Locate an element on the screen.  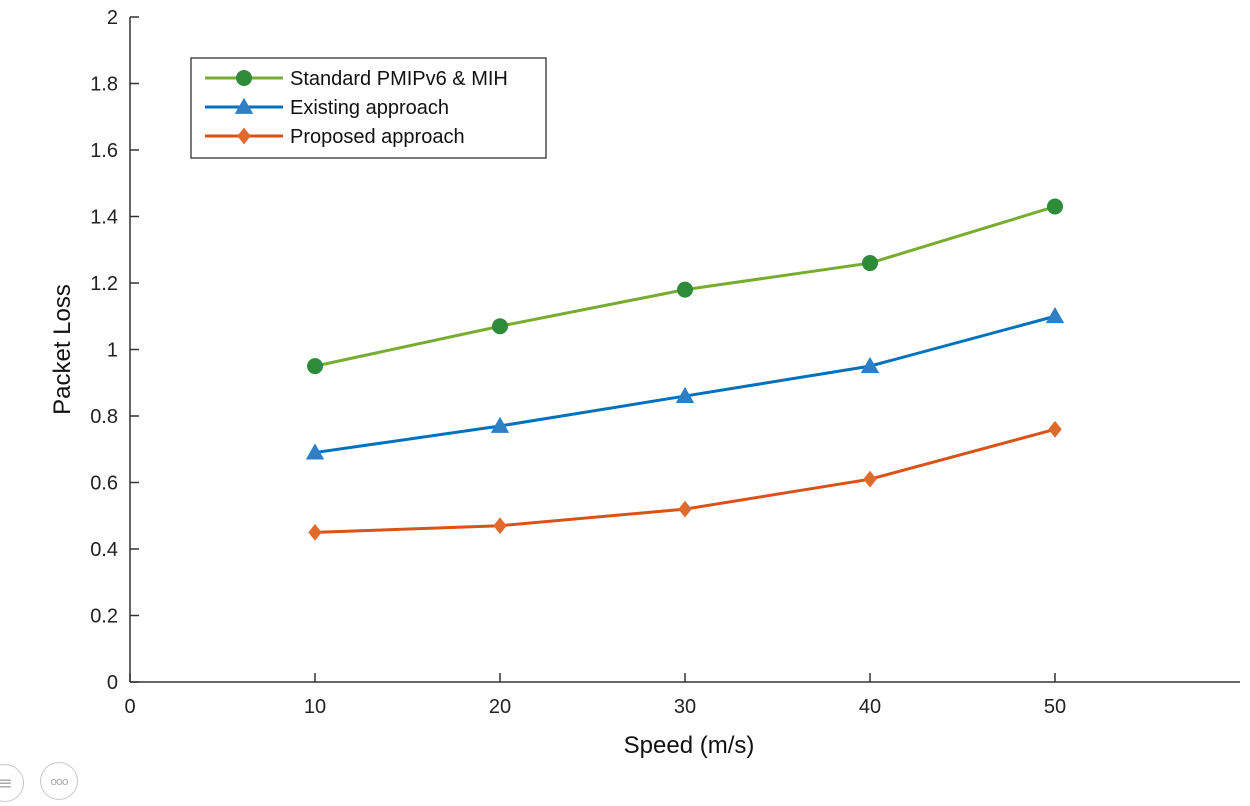
y-tick-label: 0 is located at coordinates (112, 683).